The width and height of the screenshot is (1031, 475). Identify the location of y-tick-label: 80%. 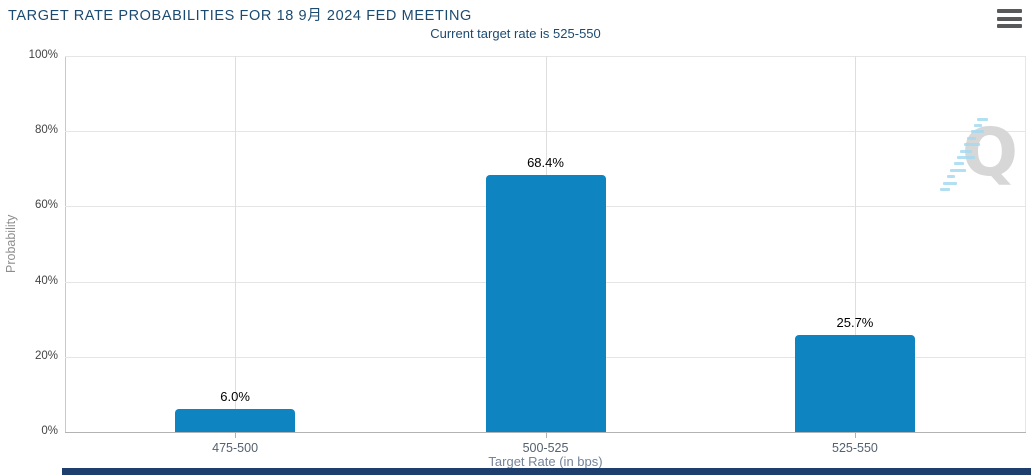
(46, 130).